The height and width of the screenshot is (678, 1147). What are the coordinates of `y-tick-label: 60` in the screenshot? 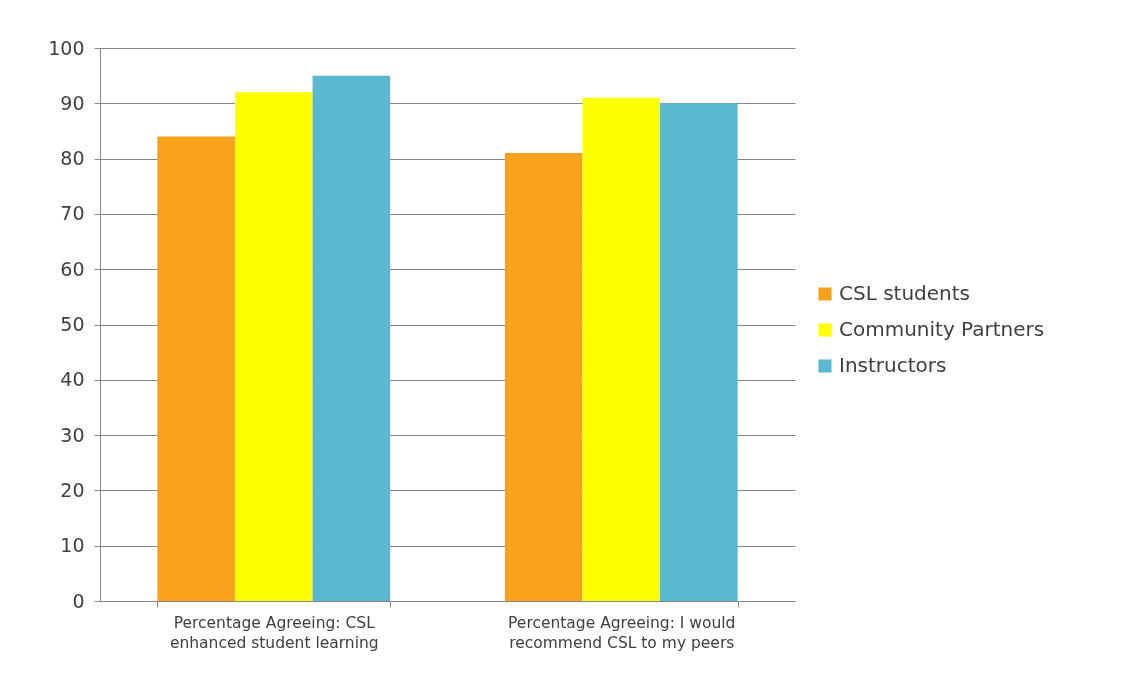 It's located at (72, 268).